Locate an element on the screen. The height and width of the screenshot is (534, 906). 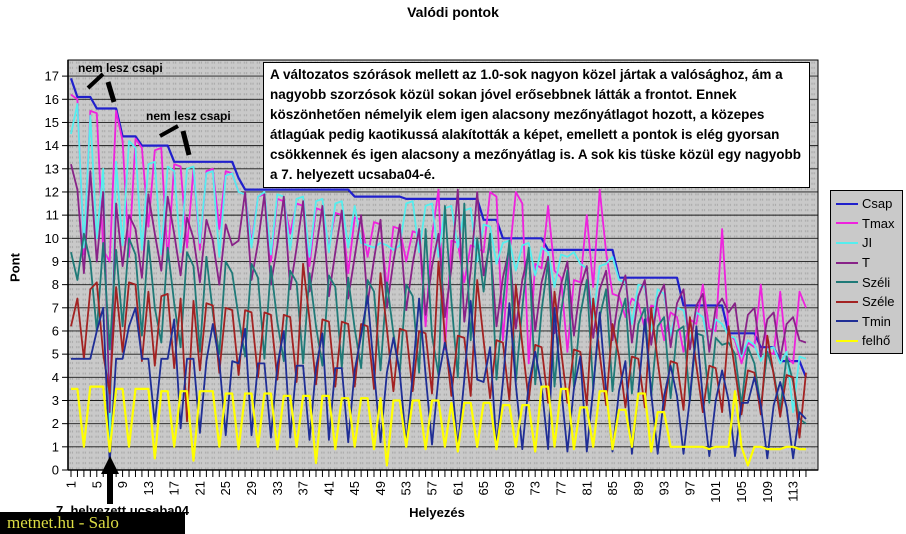
x-tick-label: 85 is located at coordinates (612, 488).